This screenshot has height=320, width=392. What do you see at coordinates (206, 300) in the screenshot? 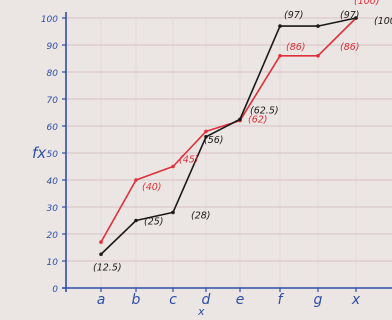
I see `x-tick-label: d` at bounding box center [206, 300].